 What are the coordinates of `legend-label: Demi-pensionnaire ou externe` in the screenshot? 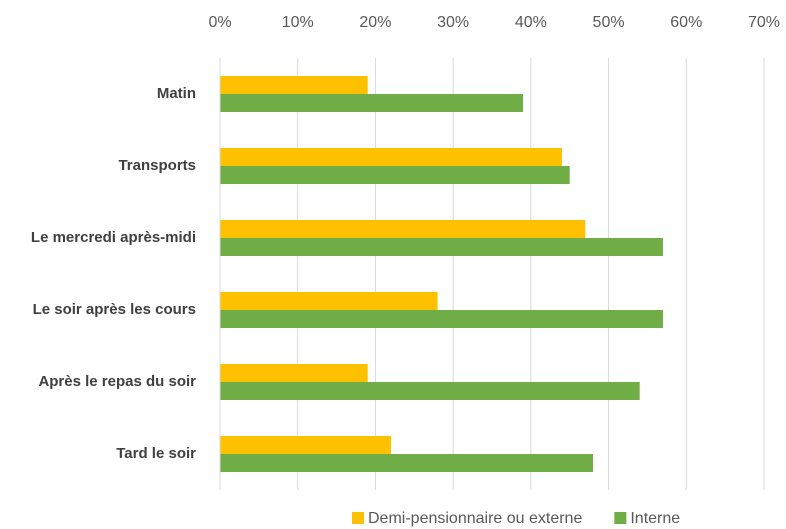 It's located at (475, 518).